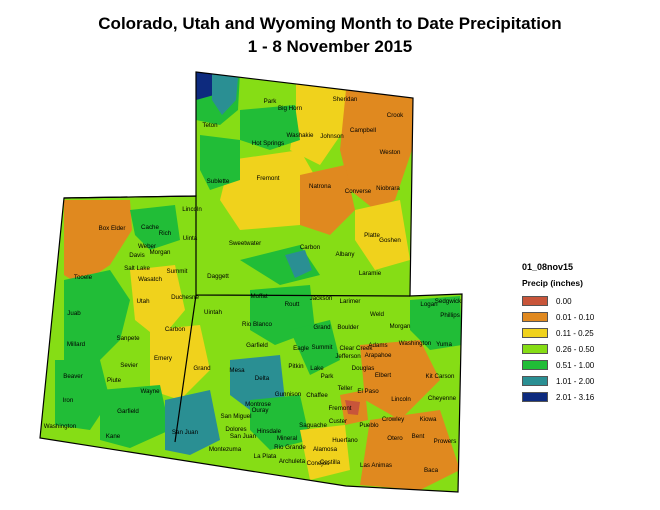  I want to click on county-label: Kiowa, so click(428, 419).